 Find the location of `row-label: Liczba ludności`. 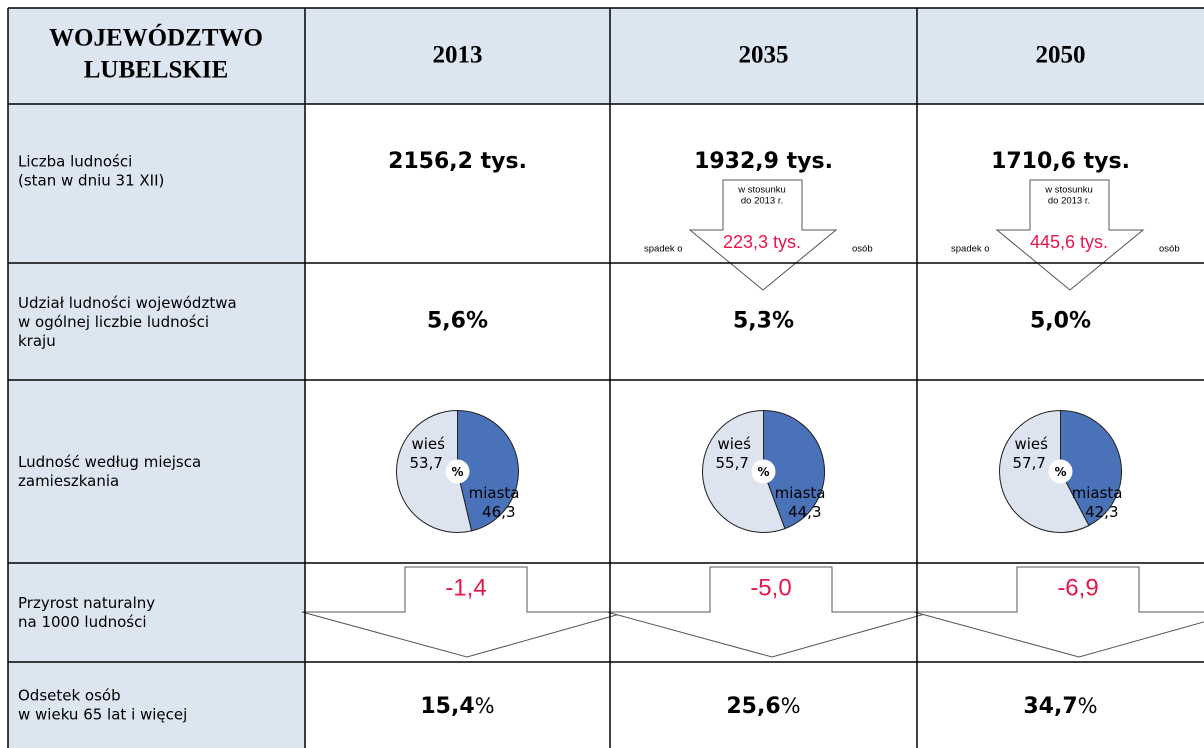

row-label: Liczba ludności is located at coordinates (75, 162).